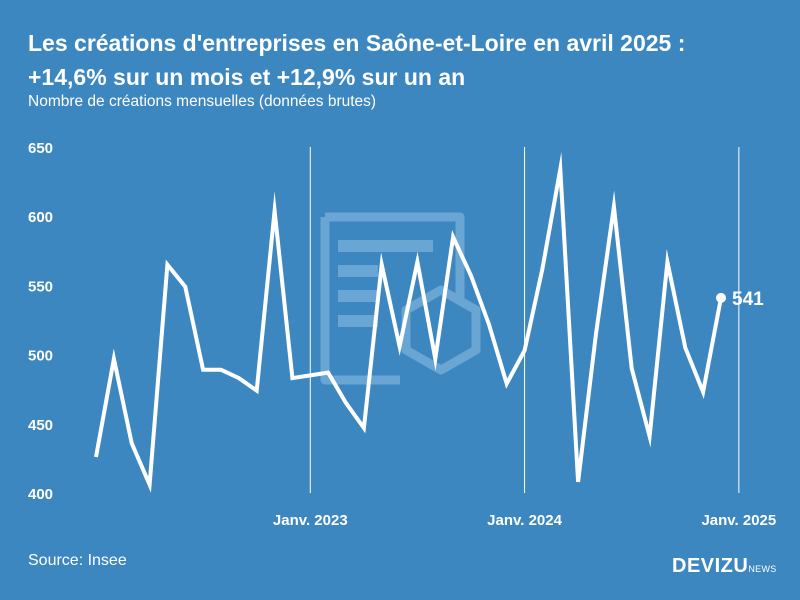 The width and height of the screenshot is (800, 600). I want to click on y-tick-label: 550, so click(40, 286).